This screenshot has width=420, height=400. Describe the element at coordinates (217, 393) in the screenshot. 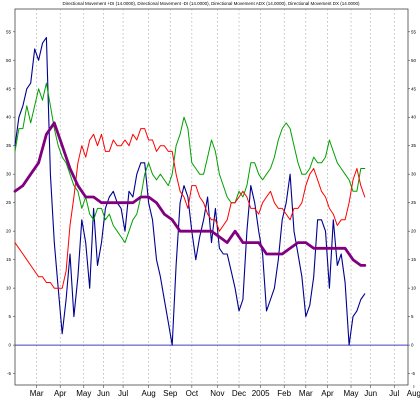

I see `x-tick-label: Nov` at that location.